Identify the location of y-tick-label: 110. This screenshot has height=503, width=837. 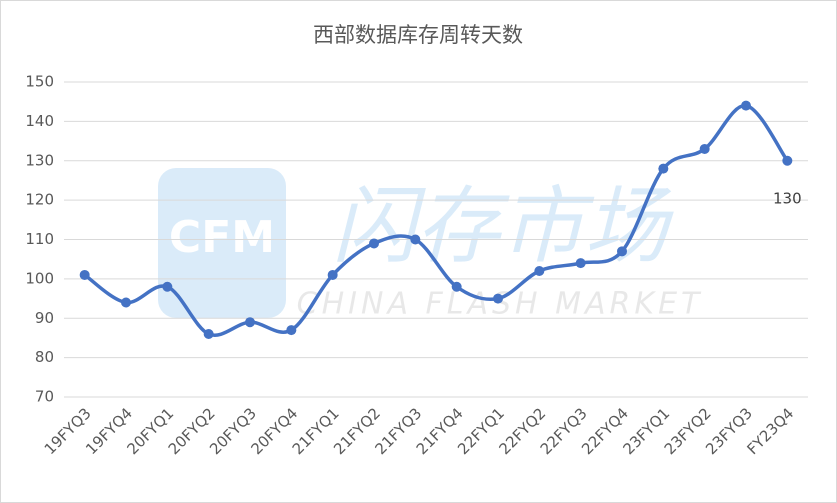
(39, 239).